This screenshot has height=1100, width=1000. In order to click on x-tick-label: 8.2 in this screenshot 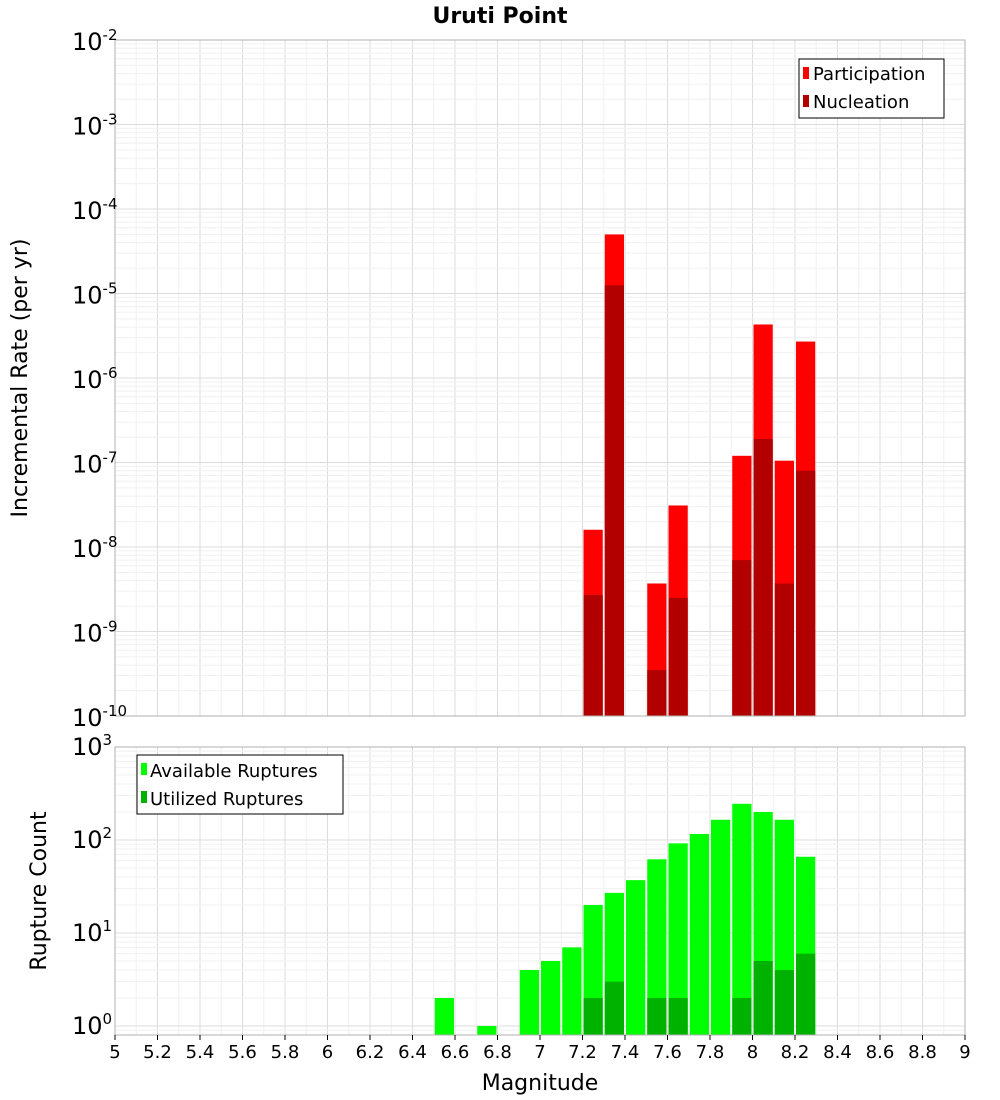, I will do `click(795, 1052)`.